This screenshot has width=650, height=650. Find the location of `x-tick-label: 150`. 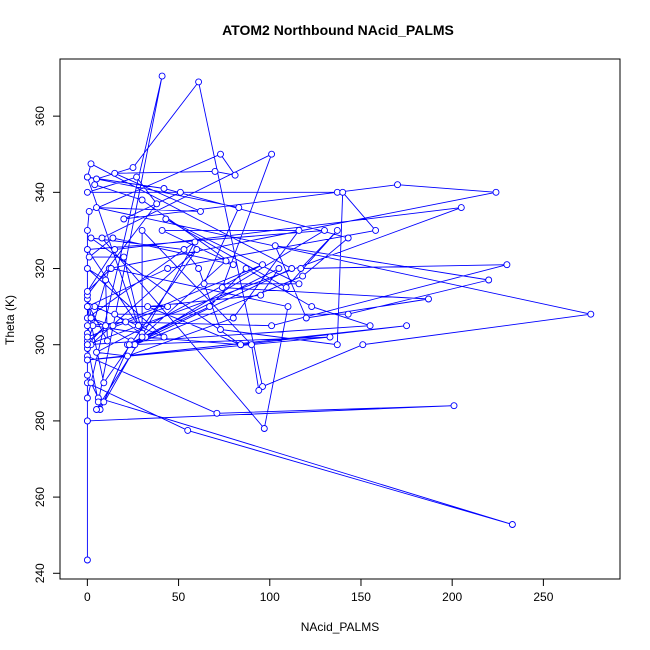

x-tick-label: 150 is located at coordinates (361, 597).